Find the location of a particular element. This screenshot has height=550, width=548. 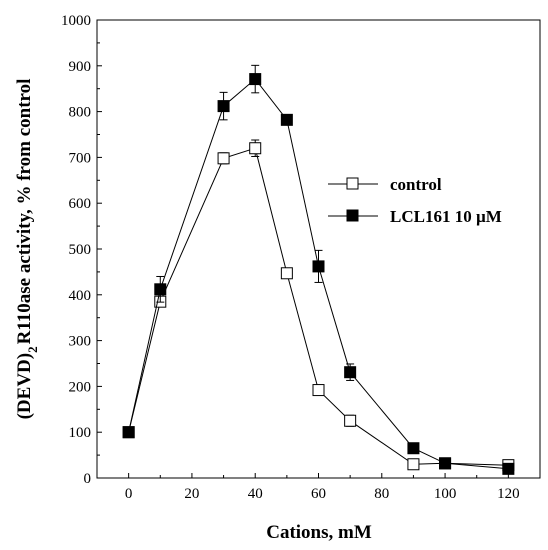

y-tick-label: 0 is located at coordinates (88, 479).